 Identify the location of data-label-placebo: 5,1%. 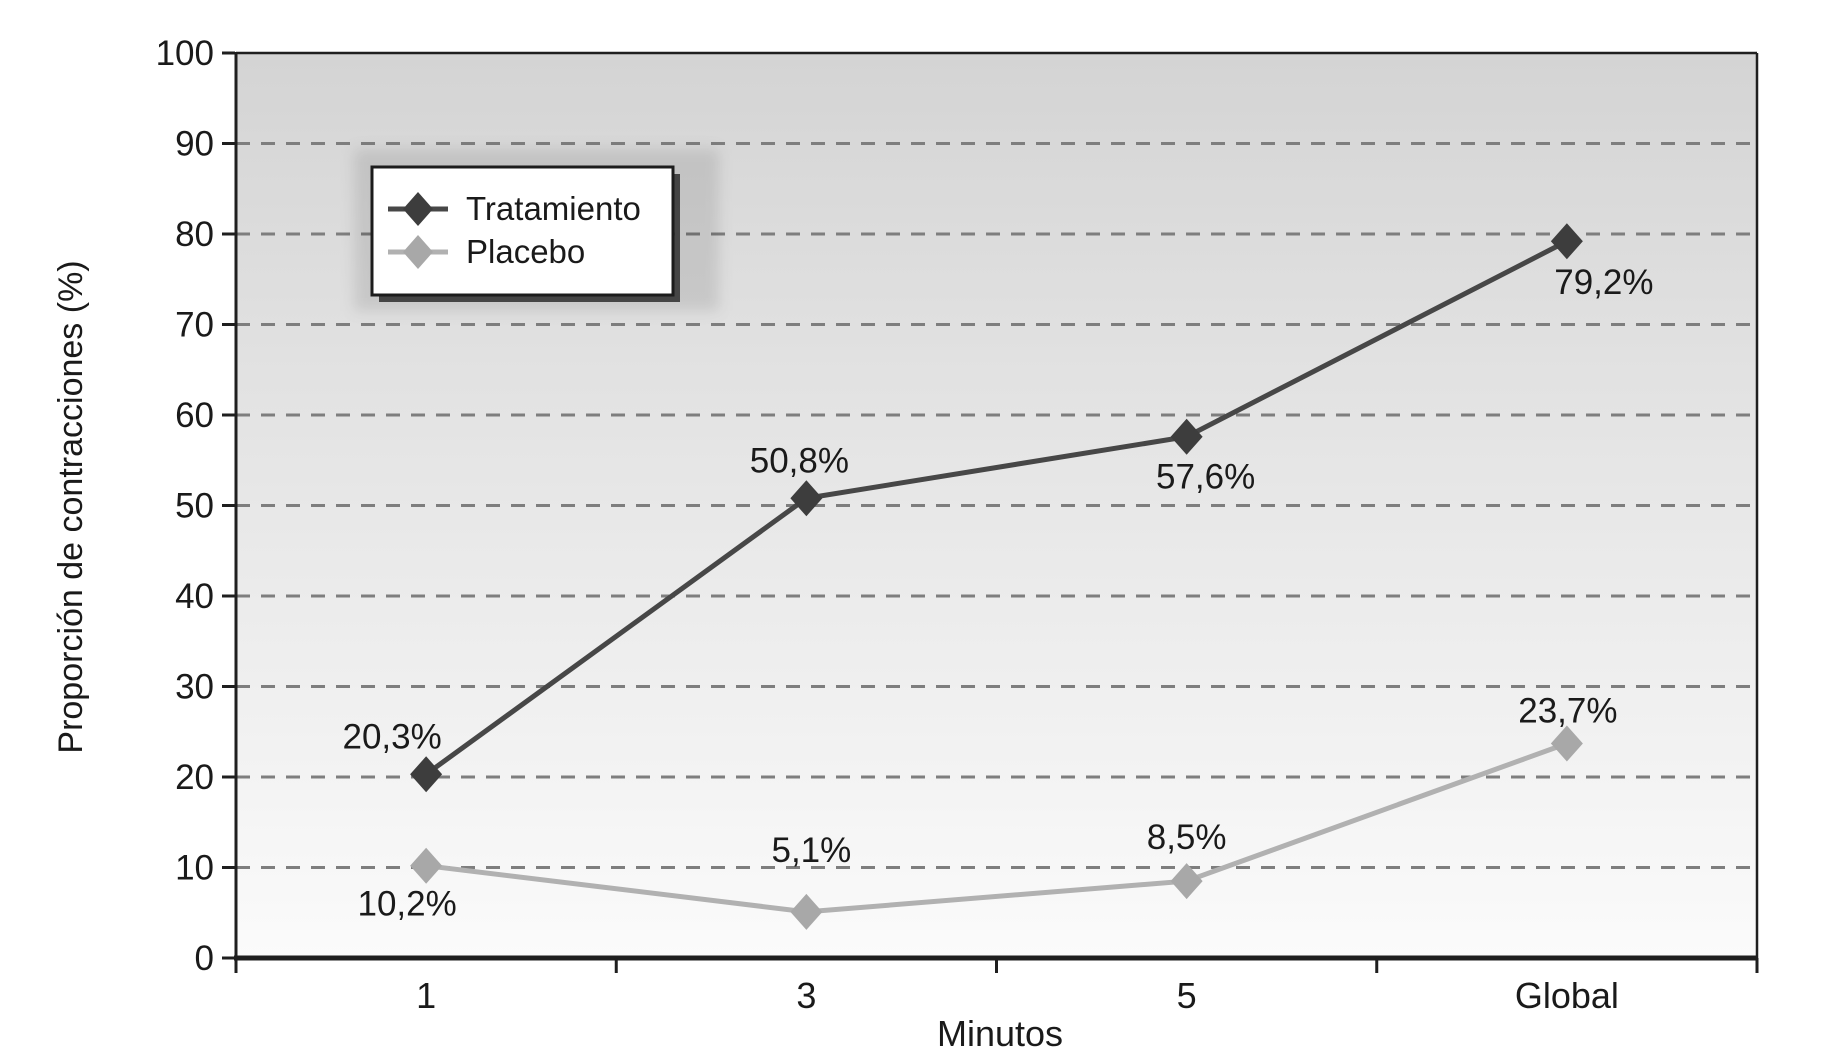
(811, 850).